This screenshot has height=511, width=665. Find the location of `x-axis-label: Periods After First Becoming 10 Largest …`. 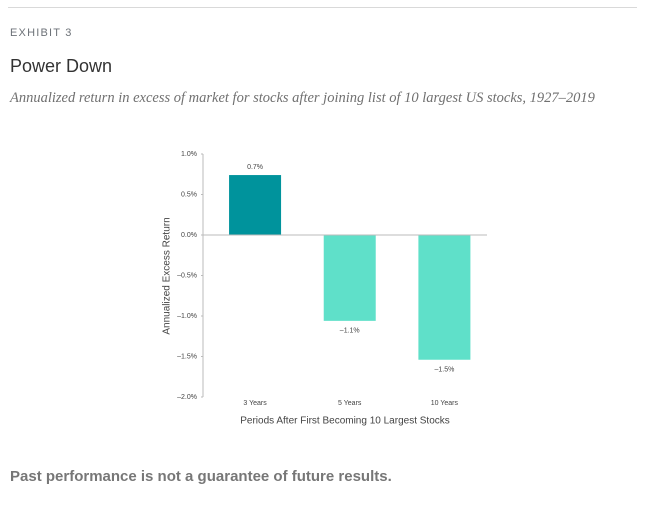

x-axis-label: Periods After First Becoming 10 Largest … is located at coordinates (345, 421).